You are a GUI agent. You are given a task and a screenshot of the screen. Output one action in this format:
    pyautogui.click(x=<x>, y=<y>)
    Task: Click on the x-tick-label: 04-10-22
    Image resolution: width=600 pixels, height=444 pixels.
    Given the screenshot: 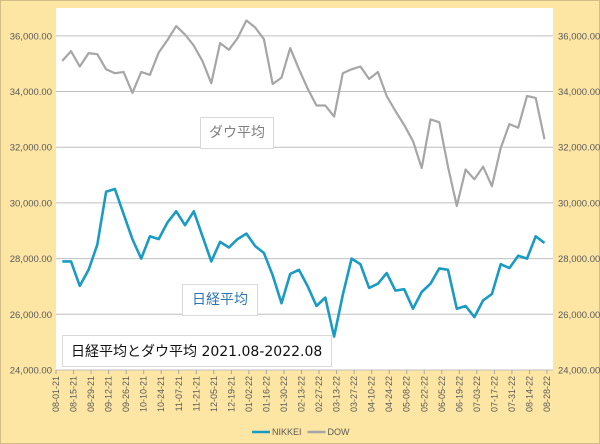 What is the action you would take?
    pyautogui.click(x=372, y=394)
    